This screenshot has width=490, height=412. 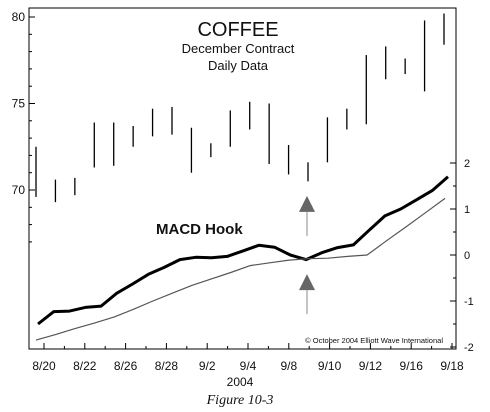 I want to click on price-tick-label: 75, so click(x=19, y=104).